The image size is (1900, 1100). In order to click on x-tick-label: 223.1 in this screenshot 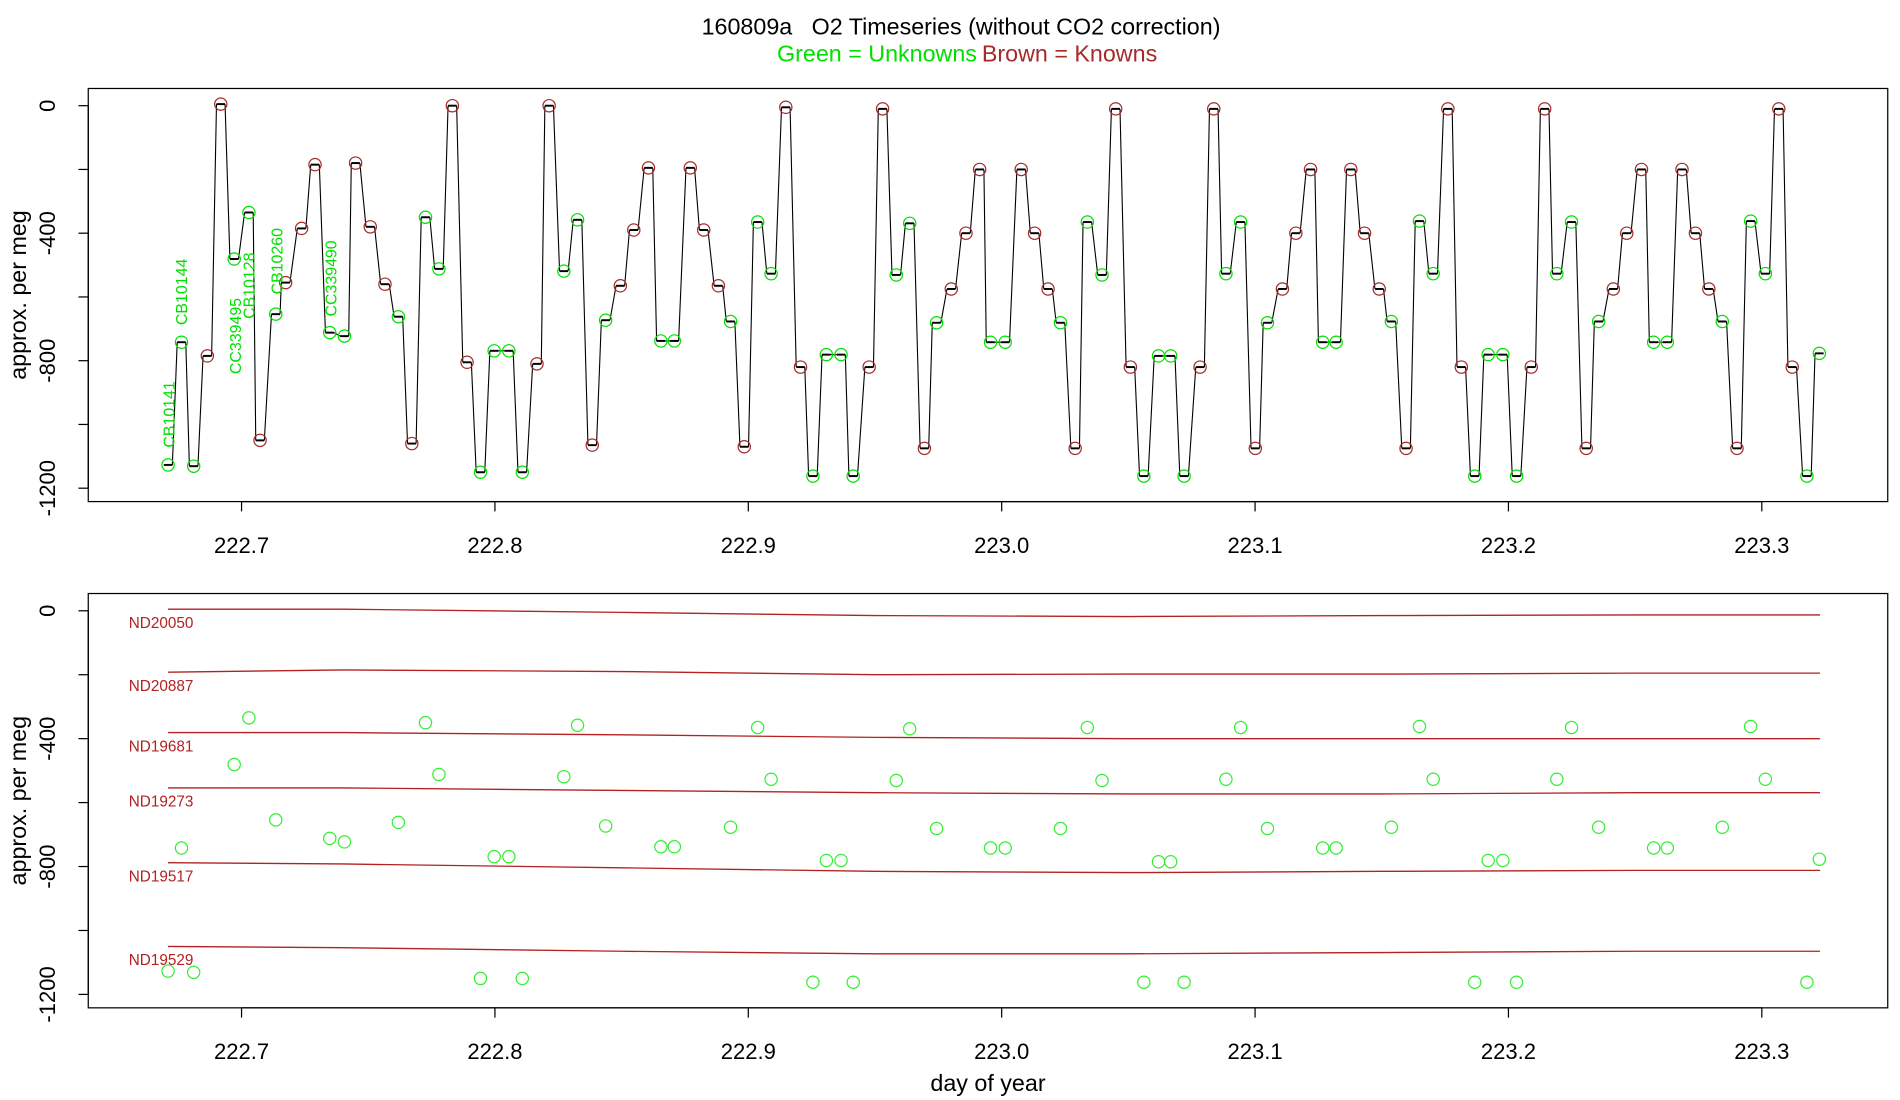, I will do `click(1254, 1051)`.